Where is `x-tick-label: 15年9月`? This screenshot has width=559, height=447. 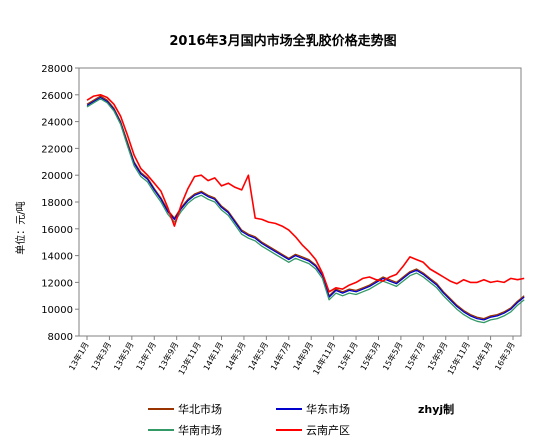
x-tick-label: 15年9月 is located at coordinates (437, 356).